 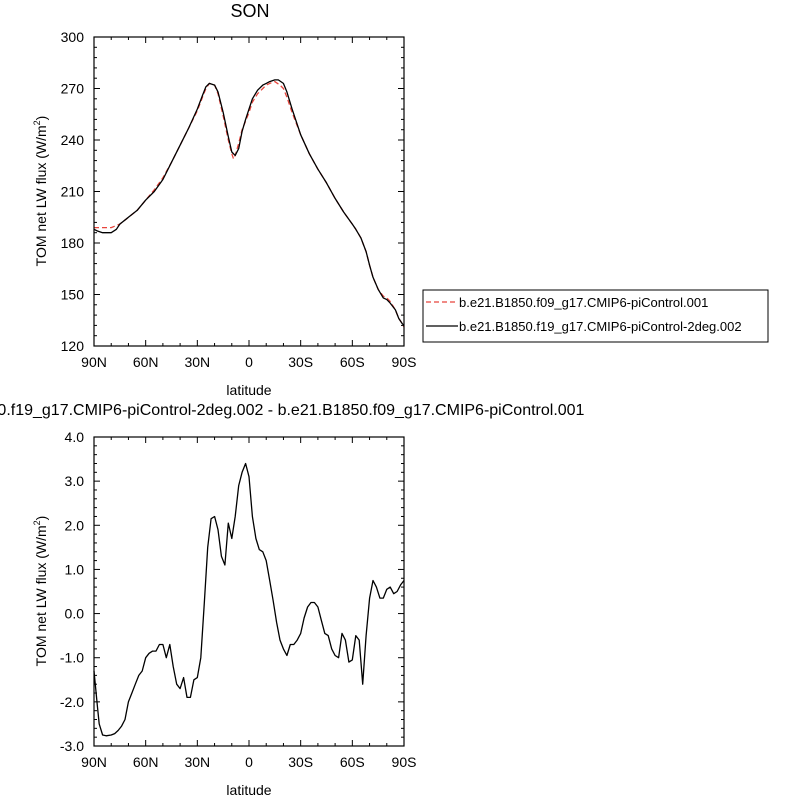 What do you see at coordinates (75, 525) in the screenshot?
I see `y-tick-label: 2.0` at bounding box center [75, 525].